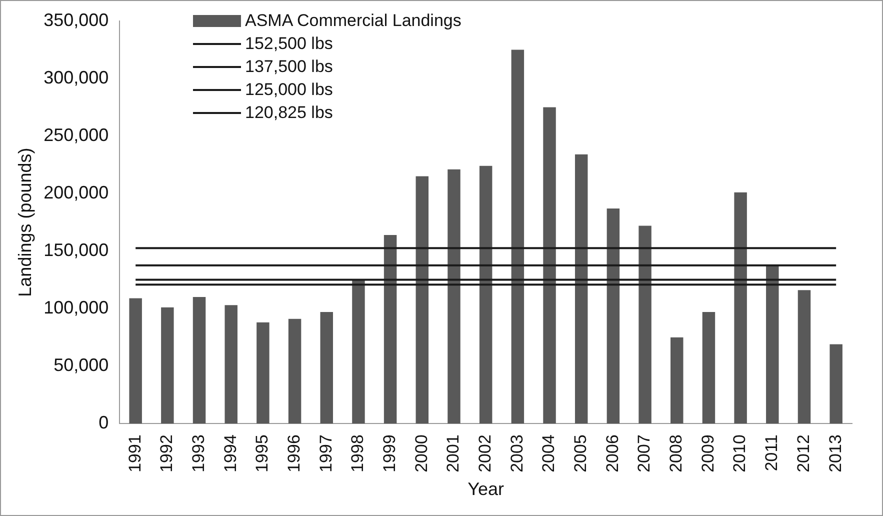  I want to click on y-tick-label: 350,000, so click(76, 20).